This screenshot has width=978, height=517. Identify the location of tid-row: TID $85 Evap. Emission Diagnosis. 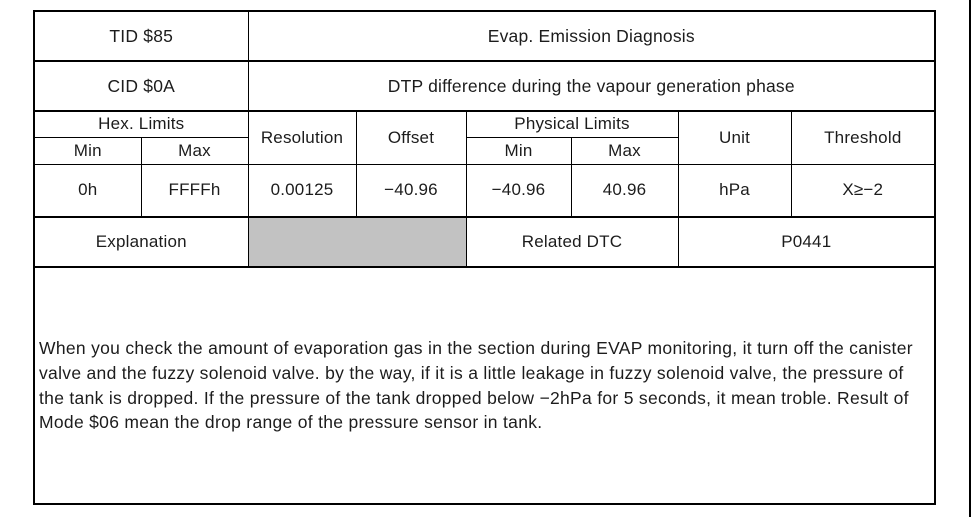
(484, 36).